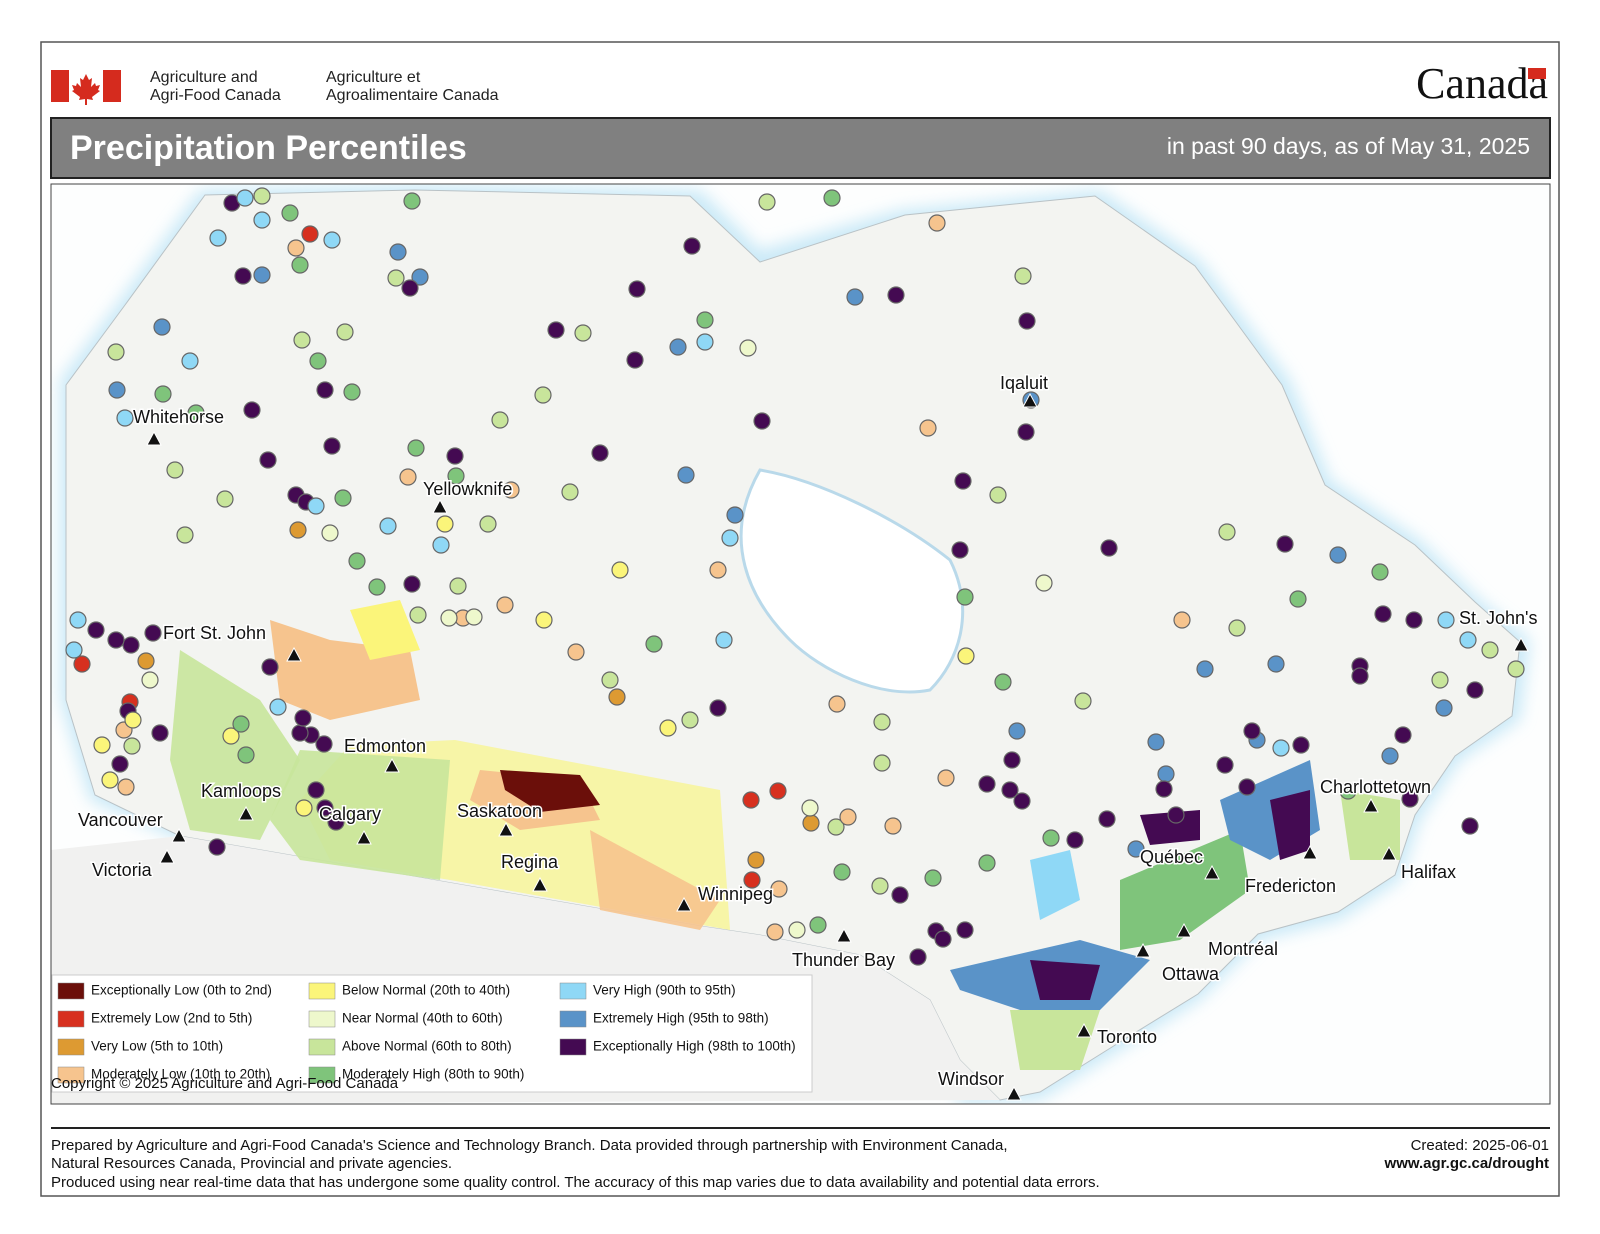 The image size is (1600, 1234). I want to click on city-label: Yellowknife, so click(467, 489).